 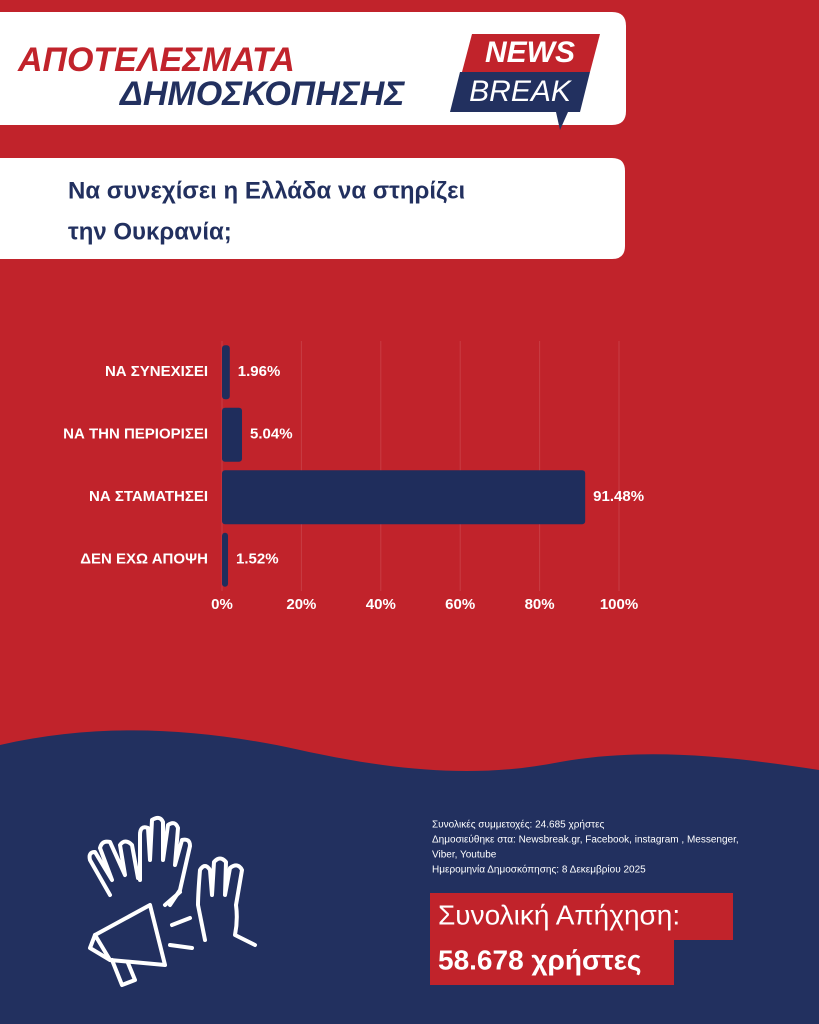 What do you see at coordinates (381, 604) in the screenshot?
I see `x-tick-label: 40%` at bounding box center [381, 604].